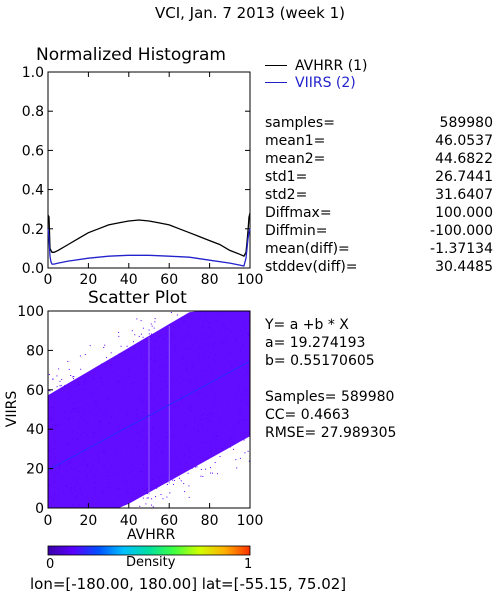 This screenshot has width=500, height=600. Describe the element at coordinates (331, 433) in the screenshot. I see `regression-rmse: RMSE= 27.989305` at that location.